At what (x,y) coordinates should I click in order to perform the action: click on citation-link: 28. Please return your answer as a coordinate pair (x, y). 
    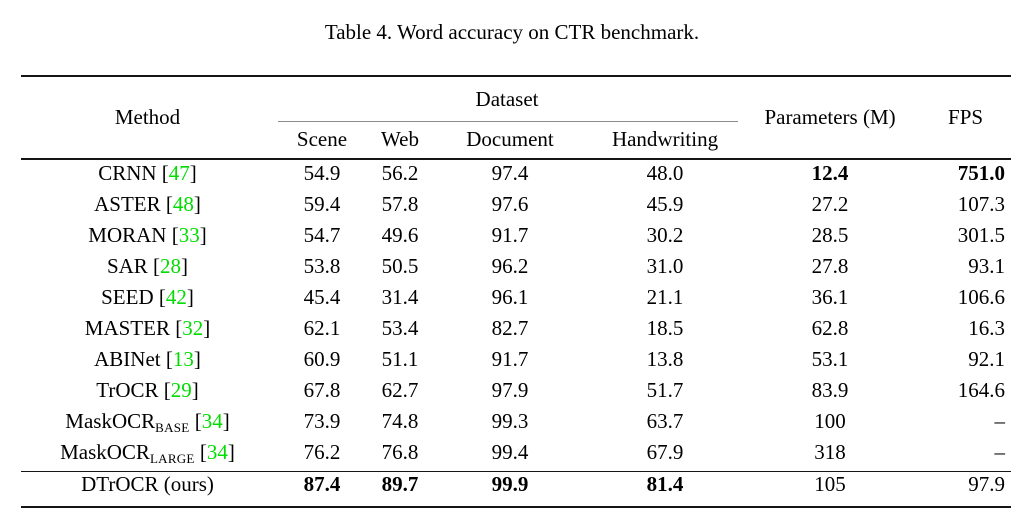
    Looking at the image, I should click on (171, 266).